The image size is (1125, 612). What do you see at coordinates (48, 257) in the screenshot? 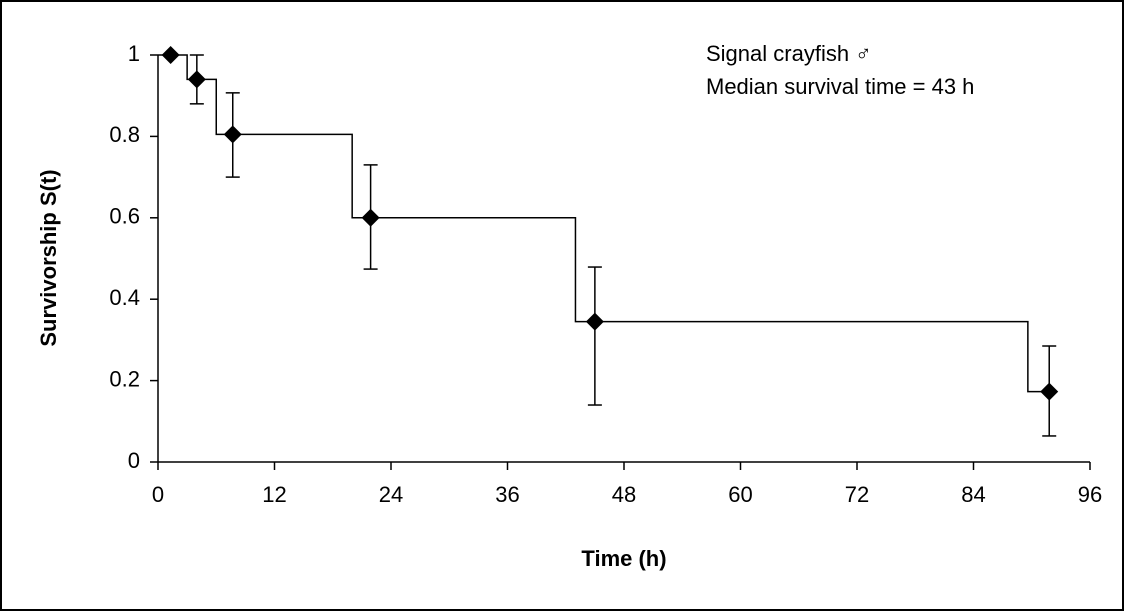
I see `y-axis-title: Survivorship S(t)` at bounding box center [48, 257].